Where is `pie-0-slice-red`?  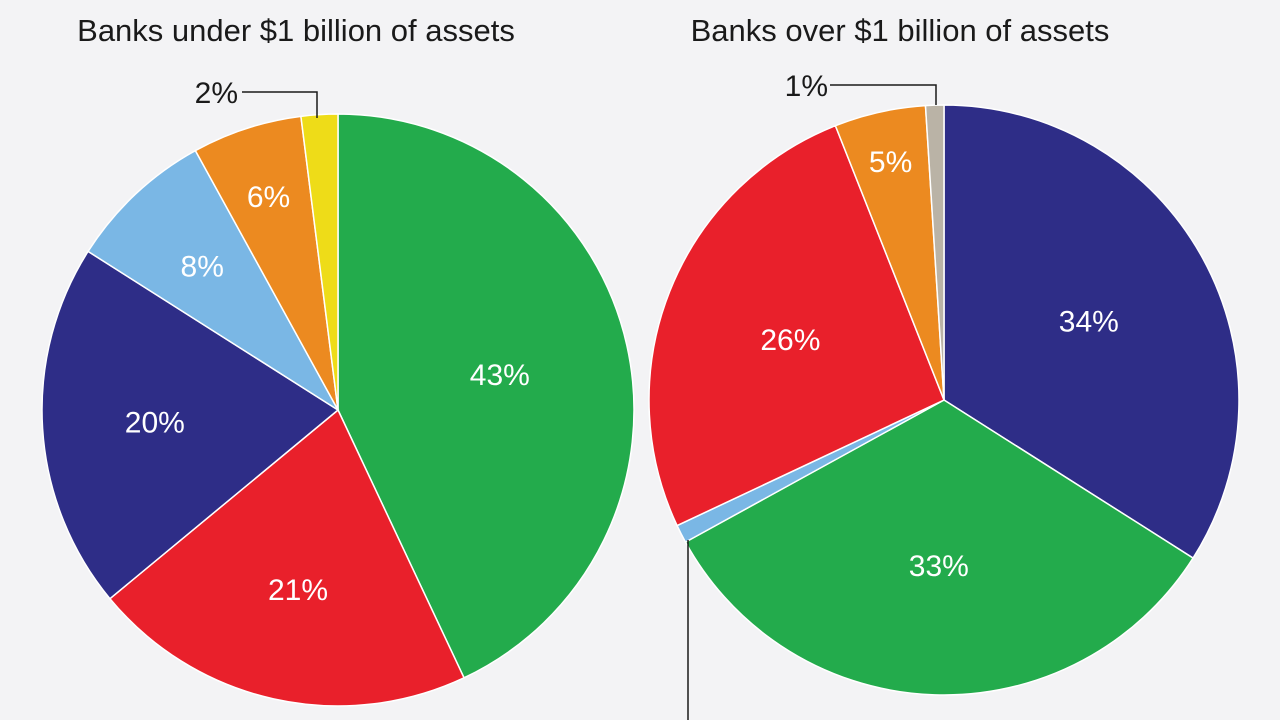
pie-0-slice-red is located at coordinates (287, 557).